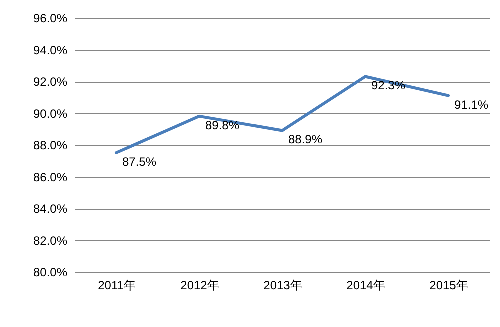  Describe the element at coordinates (449, 285) in the screenshot. I see `x-tick-label: 2015年` at that location.